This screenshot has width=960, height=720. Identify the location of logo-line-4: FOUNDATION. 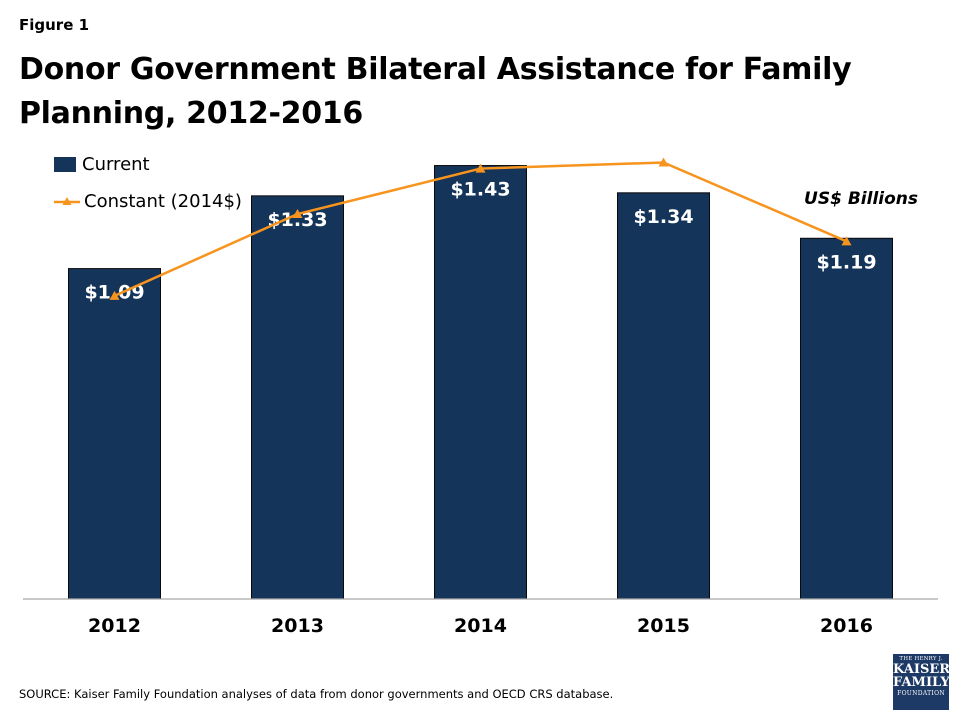
(921, 693).